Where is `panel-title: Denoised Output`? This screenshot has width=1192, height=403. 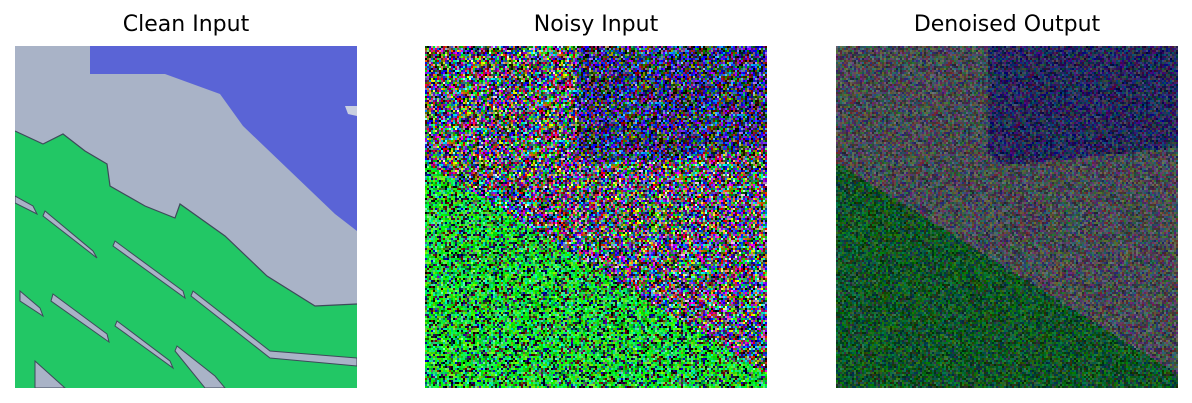
panel-title: Denoised Output is located at coordinates (1007, 24).